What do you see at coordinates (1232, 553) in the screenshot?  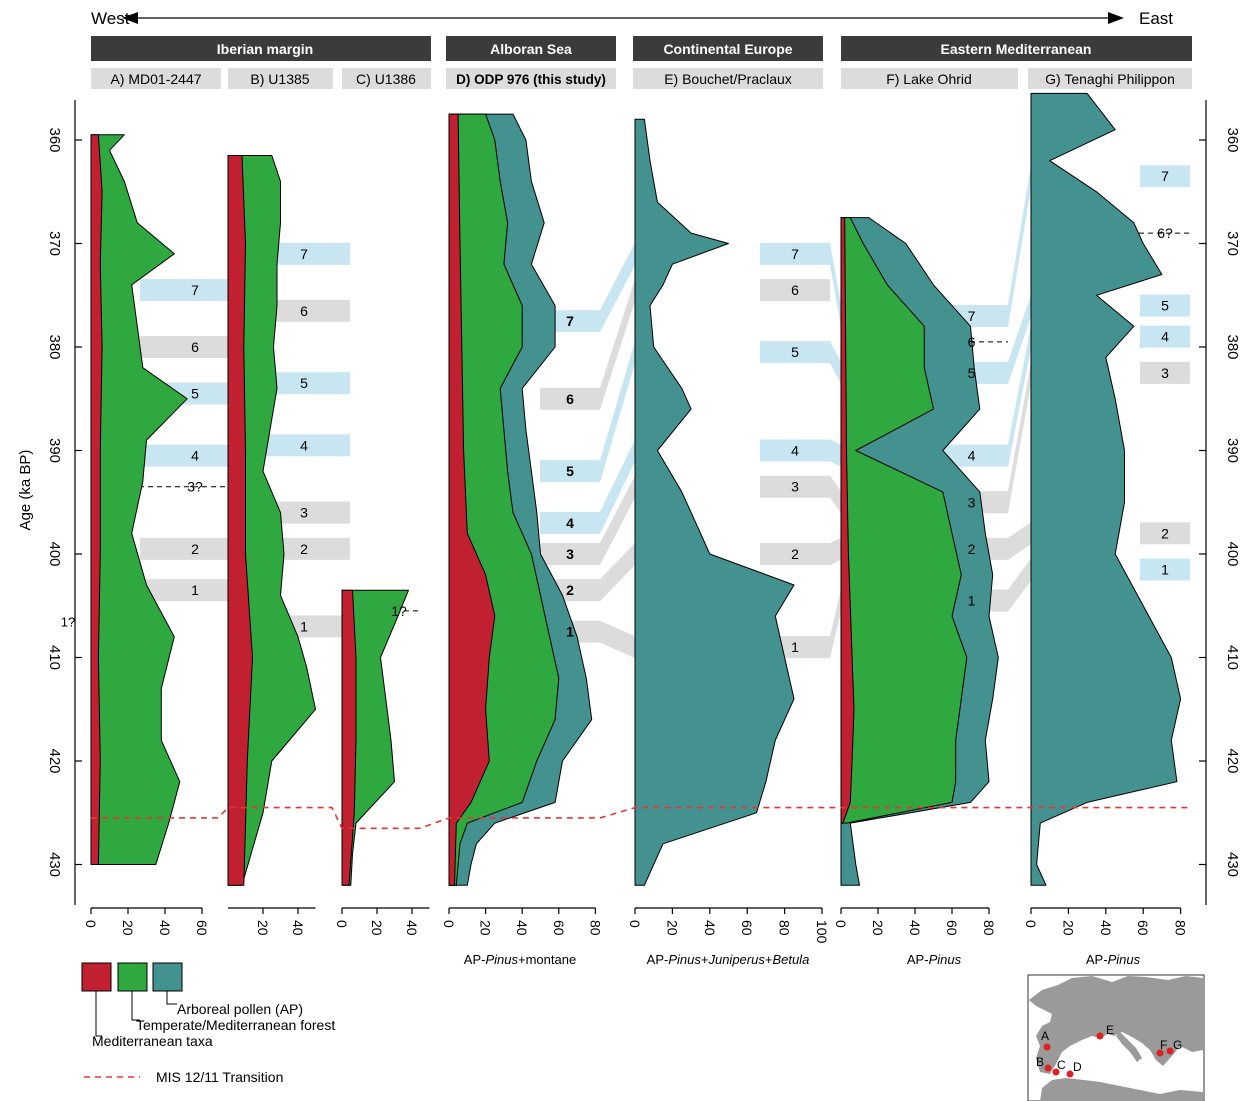 I see `y-tick-label: 400` at bounding box center [1232, 553].